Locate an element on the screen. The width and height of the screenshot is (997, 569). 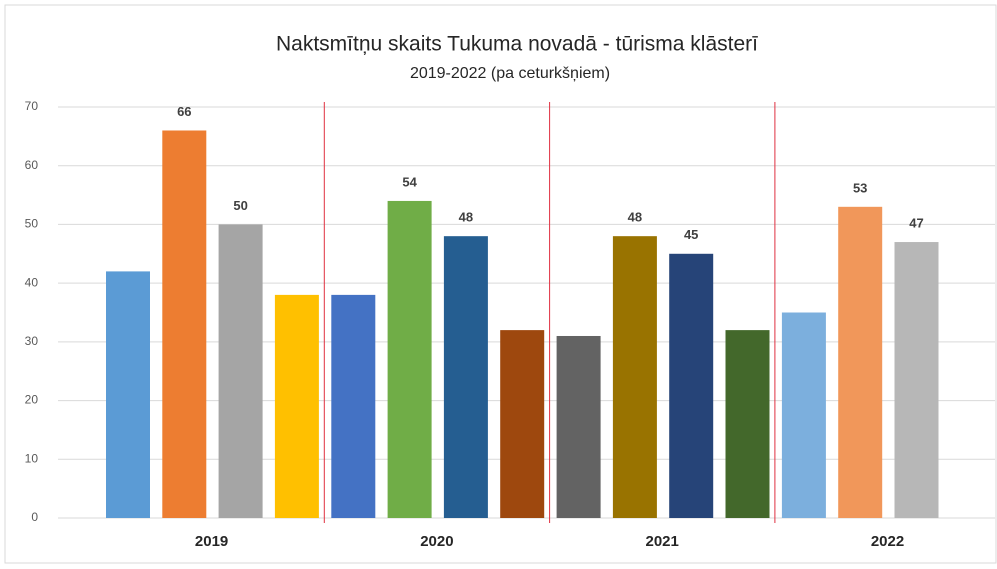
chart-subtitle: 2019-2022 (pa ceturkšņiem) is located at coordinates (510, 73).